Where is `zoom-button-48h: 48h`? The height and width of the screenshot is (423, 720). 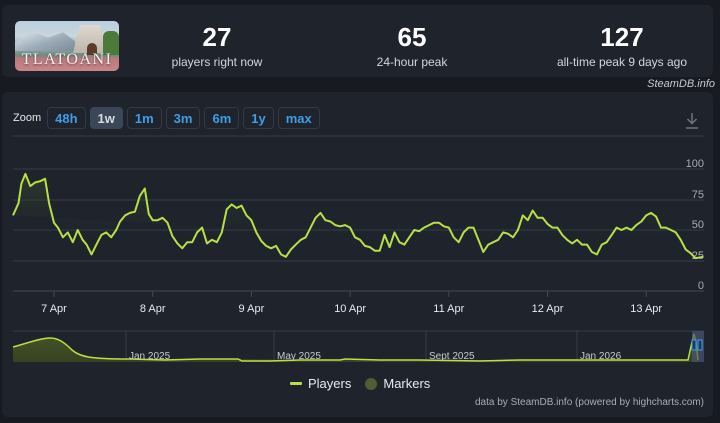 zoom-button-48h: 48h is located at coordinates (66, 118).